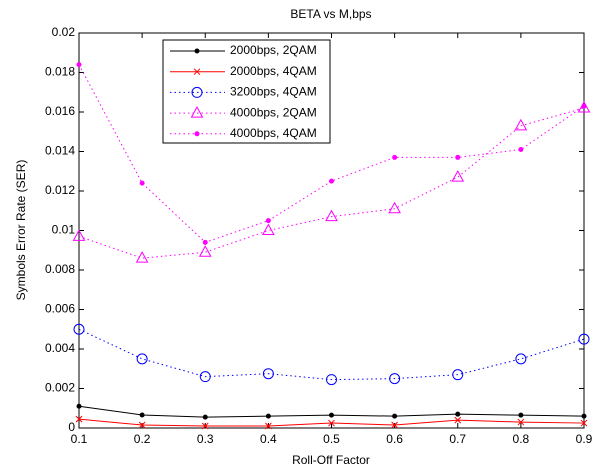  What do you see at coordinates (331, 354) in the screenshot?
I see `series-line` at bounding box center [331, 354].